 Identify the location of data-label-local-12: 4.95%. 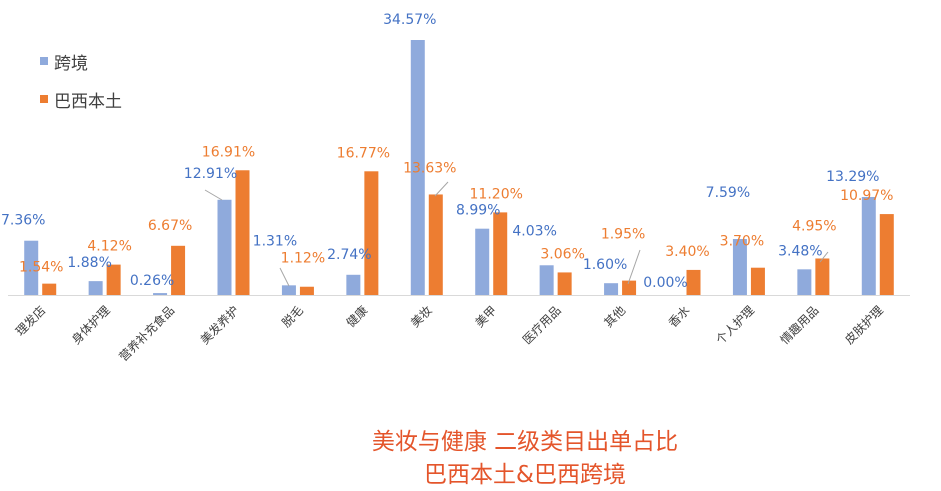
(814, 226).